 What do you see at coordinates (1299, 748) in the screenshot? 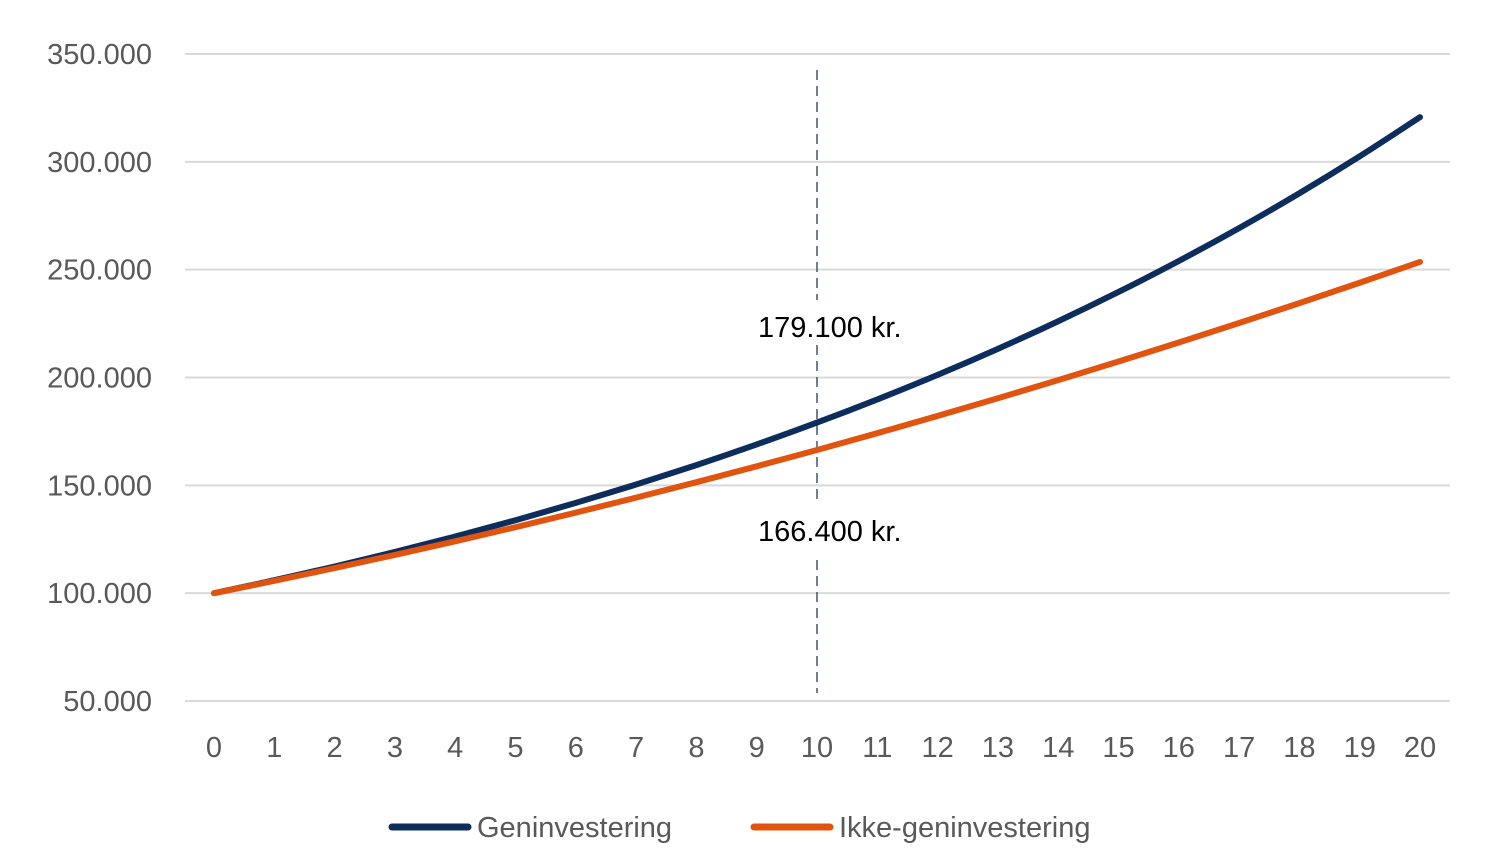
I see `x-tick-label: 18` at bounding box center [1299, 748].